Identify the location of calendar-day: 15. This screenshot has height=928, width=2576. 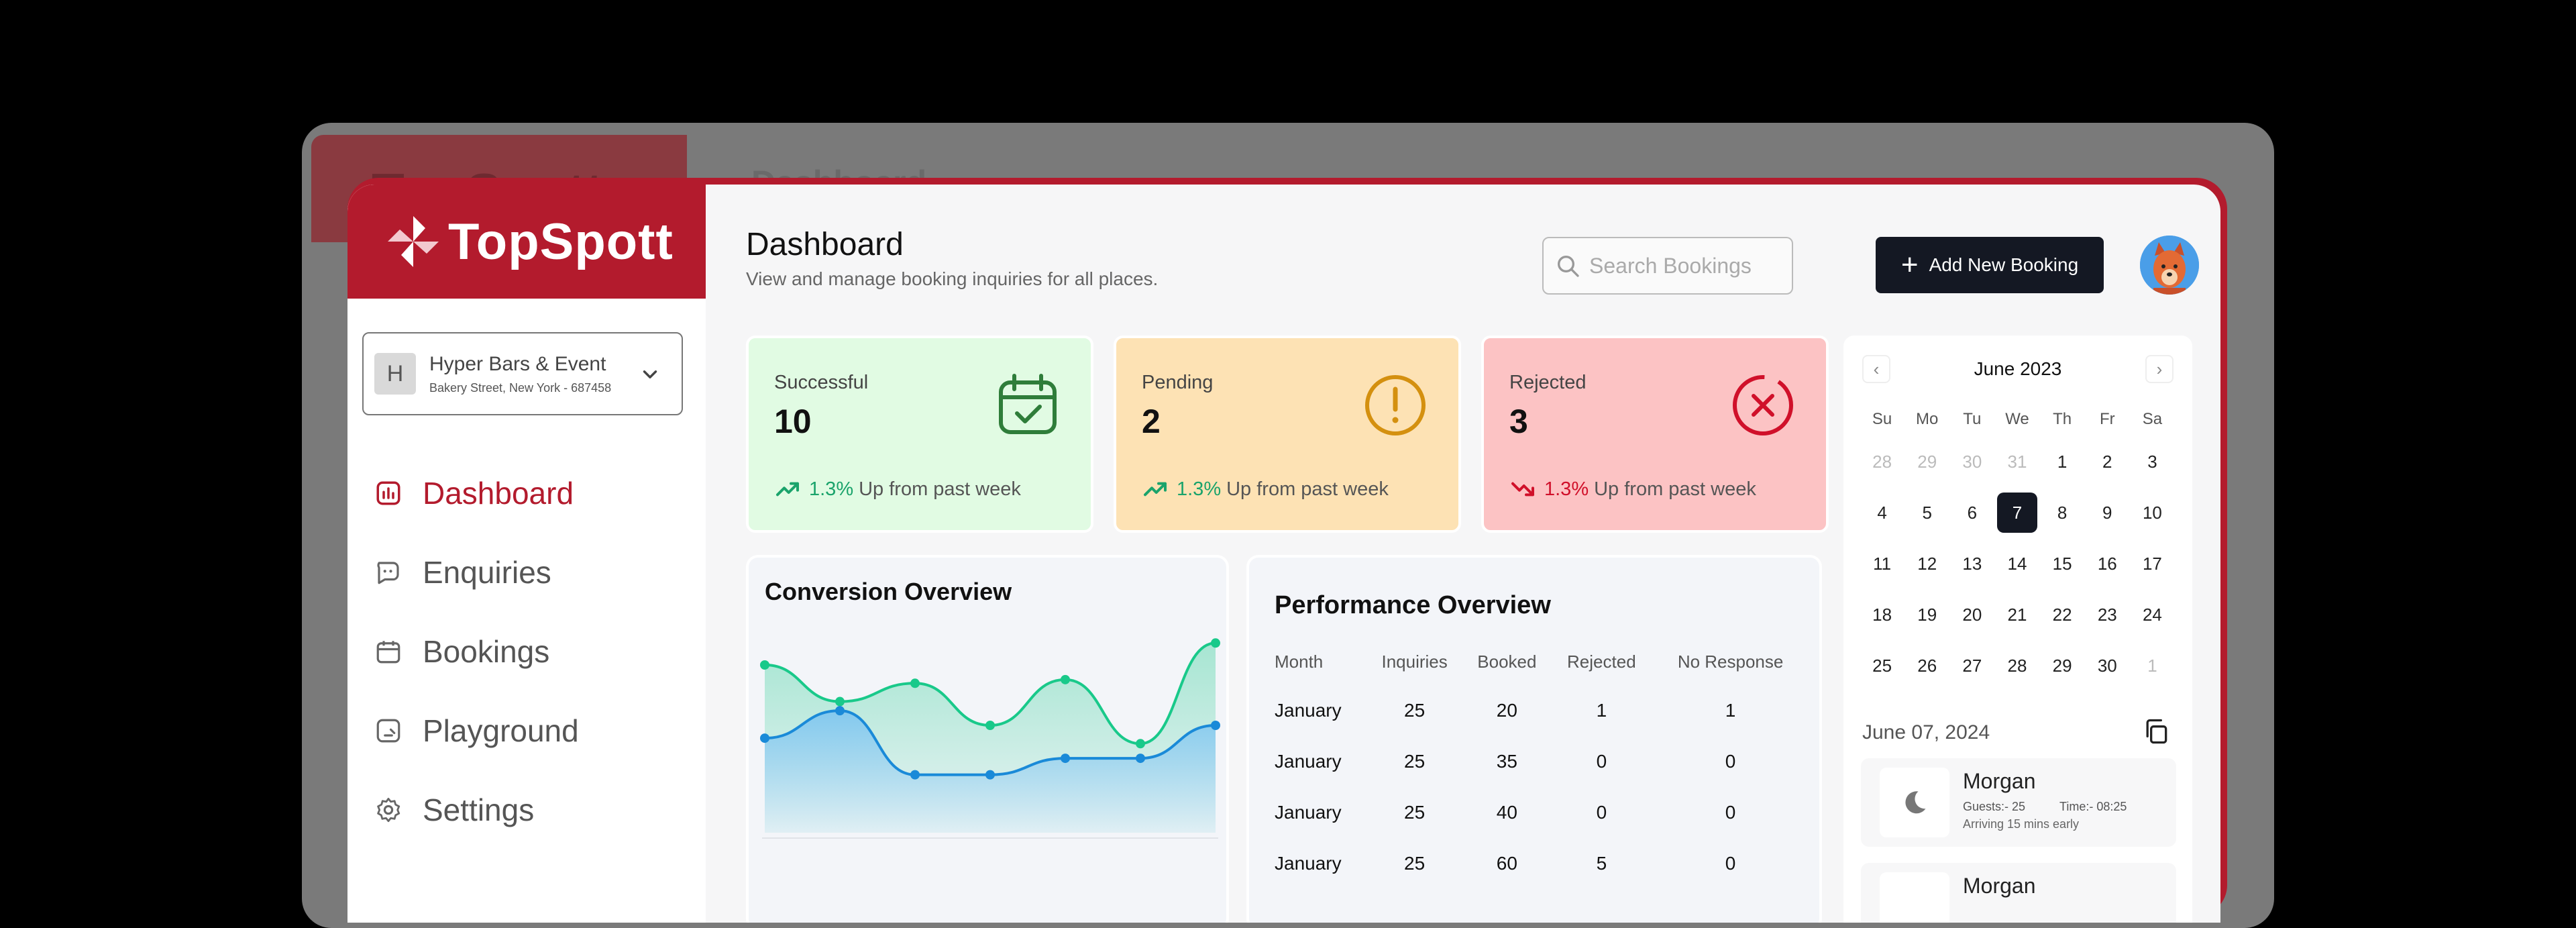
(2062, 563).